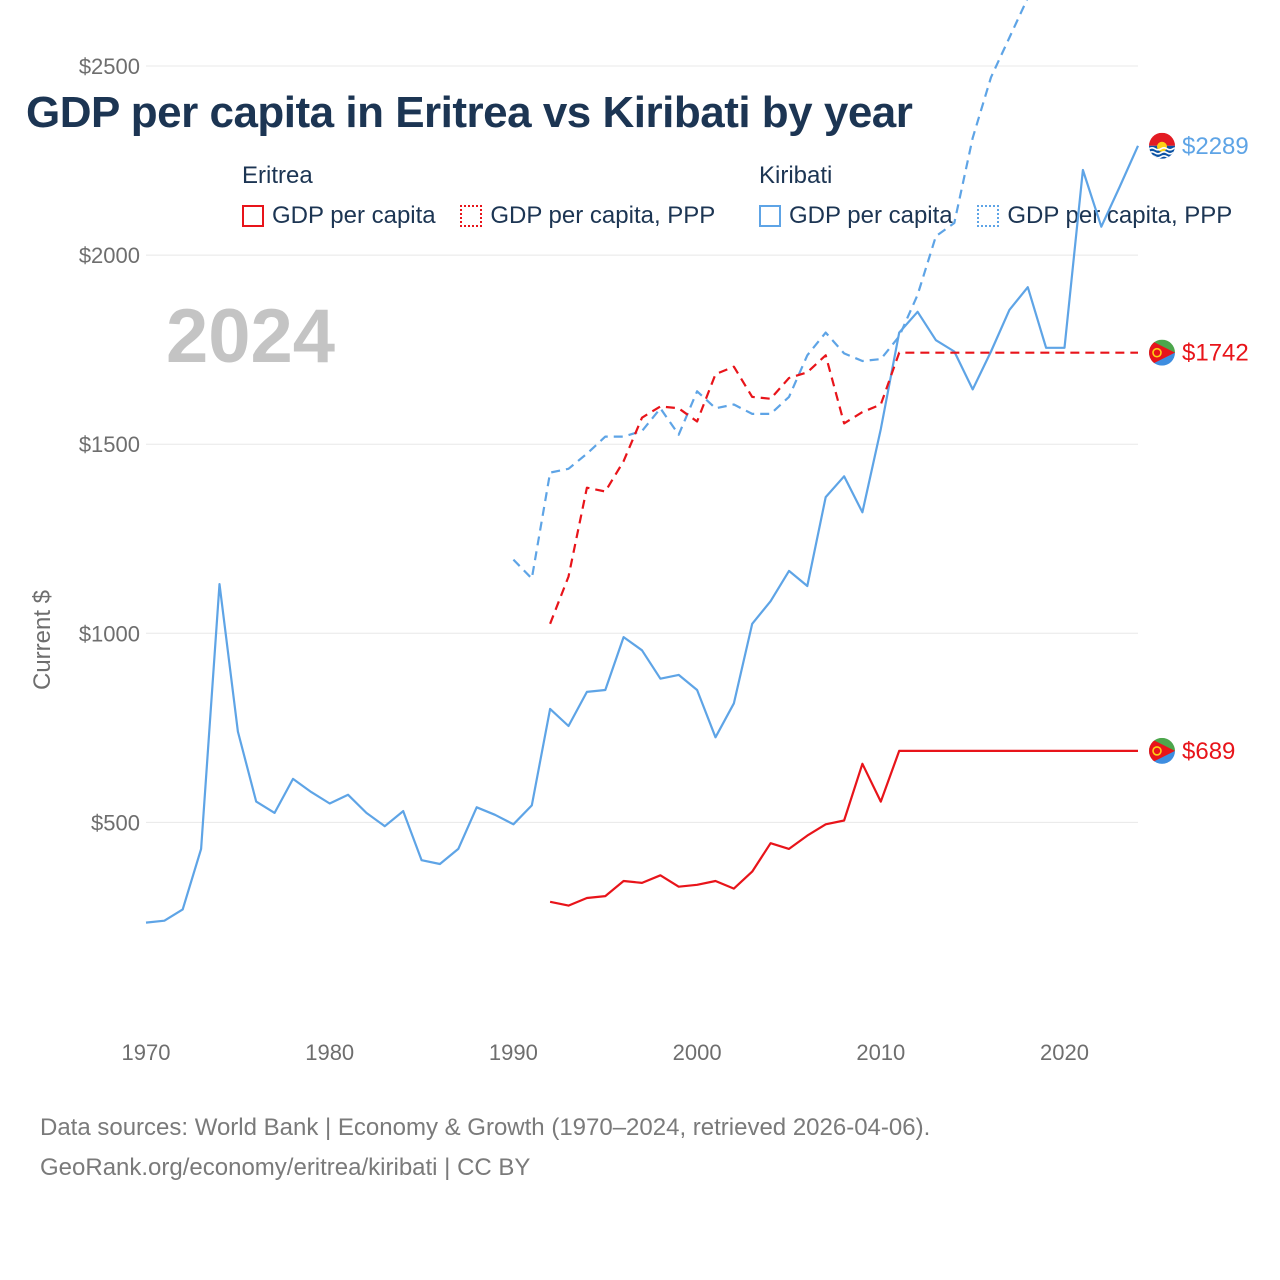  Describe the element at coordinates (277, 175) in the screenshot. I see `legend-eritrea-name: Eritrea` at that location.